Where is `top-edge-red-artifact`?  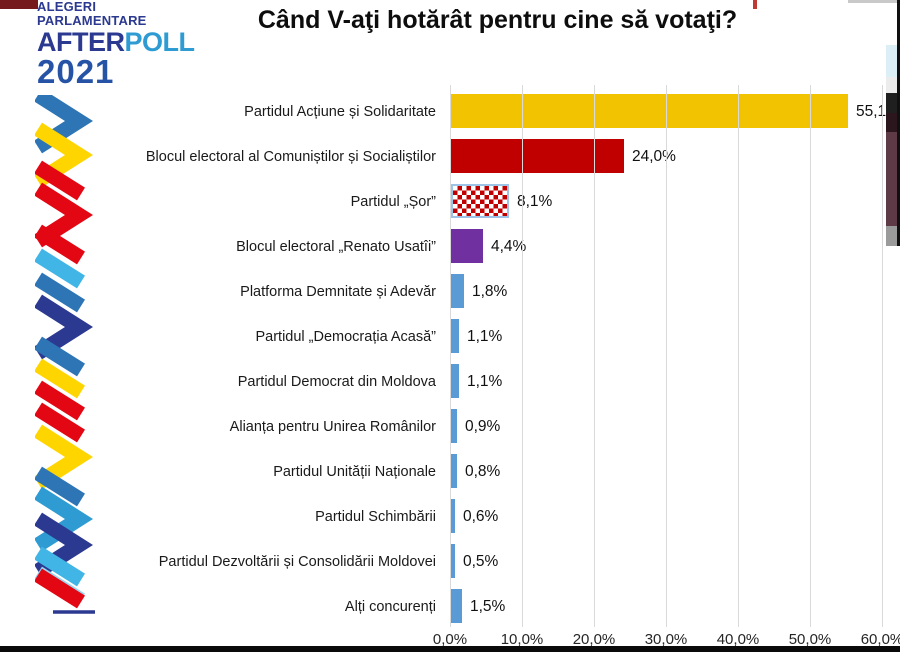 top-edge-red-artifact is located at coordinates (755, 4).